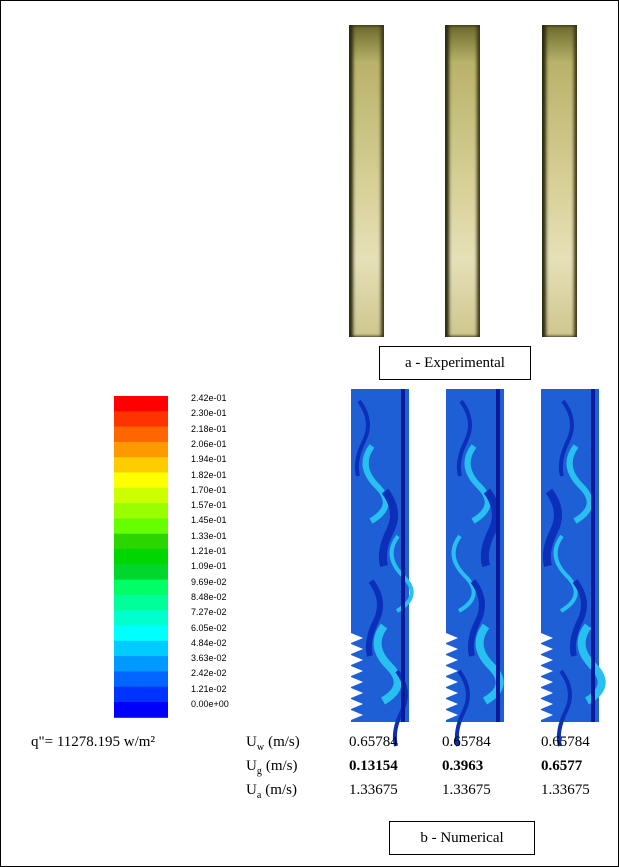 This screenshot has width=619, height=867. Describe the element at coordinates (209, 658) in the screenshot. I see `colorbar-label: 3.63e-02` at that location.